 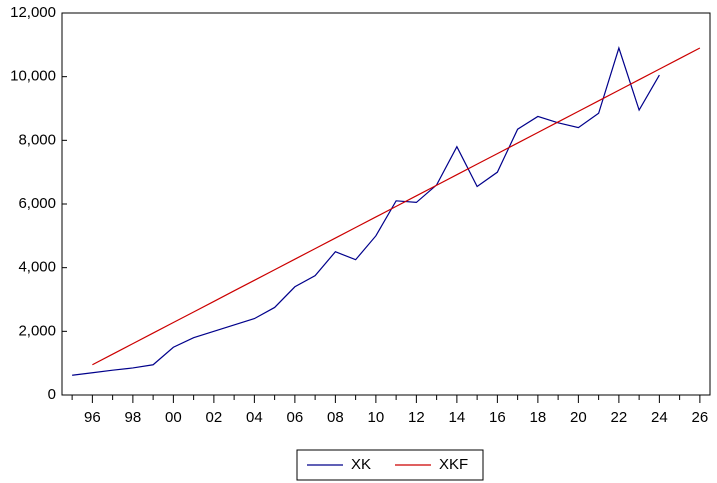 What do you see at coordinates (295, 417) in the screenshot?
I see `x-tick-label: 06` at bounding box center [295, 417].